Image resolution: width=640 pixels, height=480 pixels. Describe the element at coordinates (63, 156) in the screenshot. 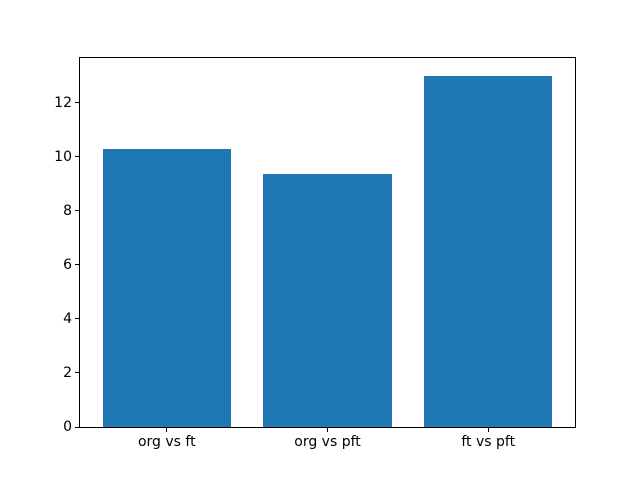

I see `y-tick-label: 10` at that location.